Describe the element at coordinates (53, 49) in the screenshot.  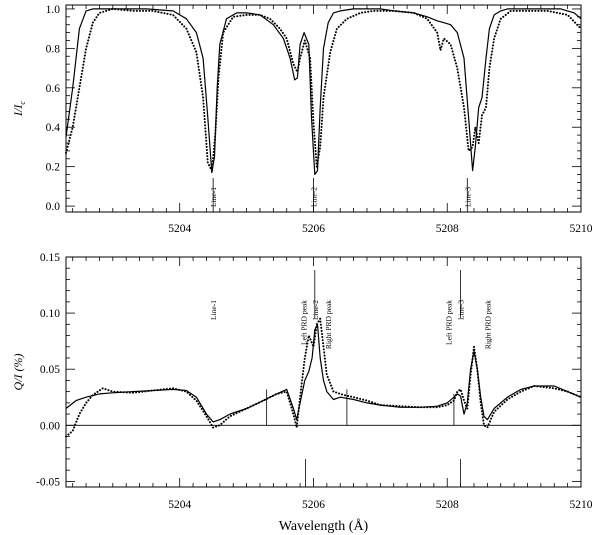
I see `y-tick-label: 0.8` at that location.